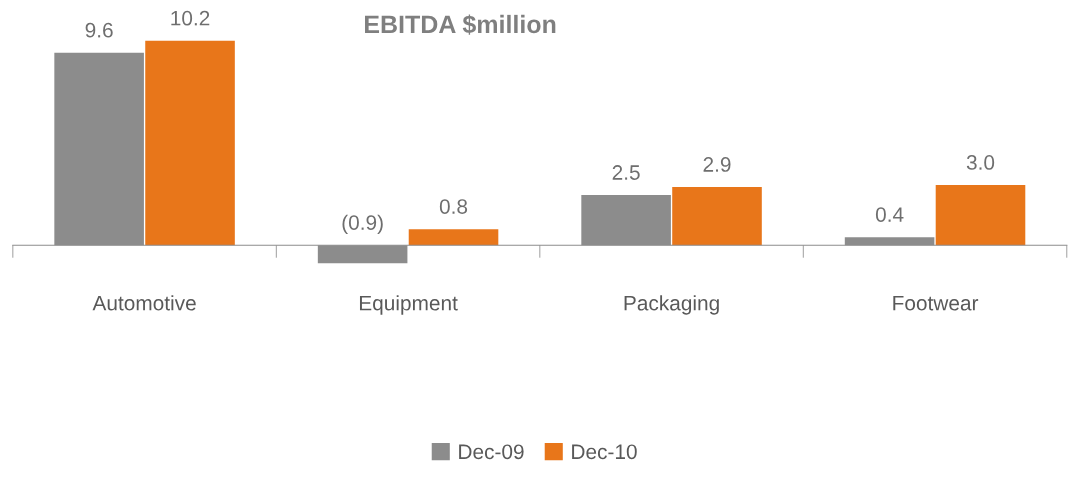 The width and height of the screenshot is (1070, 482). Describe the element at coordinates (453, 206) in the screenshot. I see `data-label: 0.8` at that location.